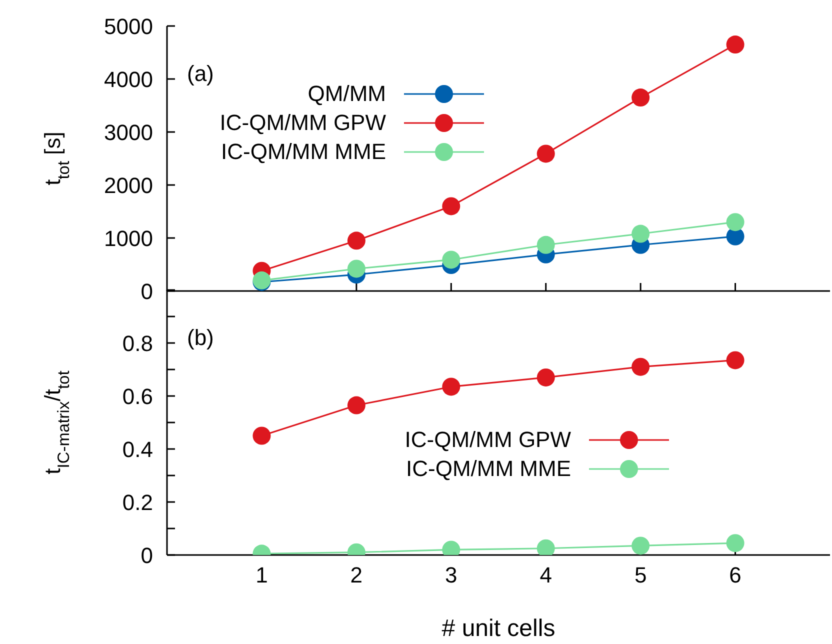  Describe the element at coordinates (546, 575) in the screenshot. I see `x-tick-label: 4` at that location.